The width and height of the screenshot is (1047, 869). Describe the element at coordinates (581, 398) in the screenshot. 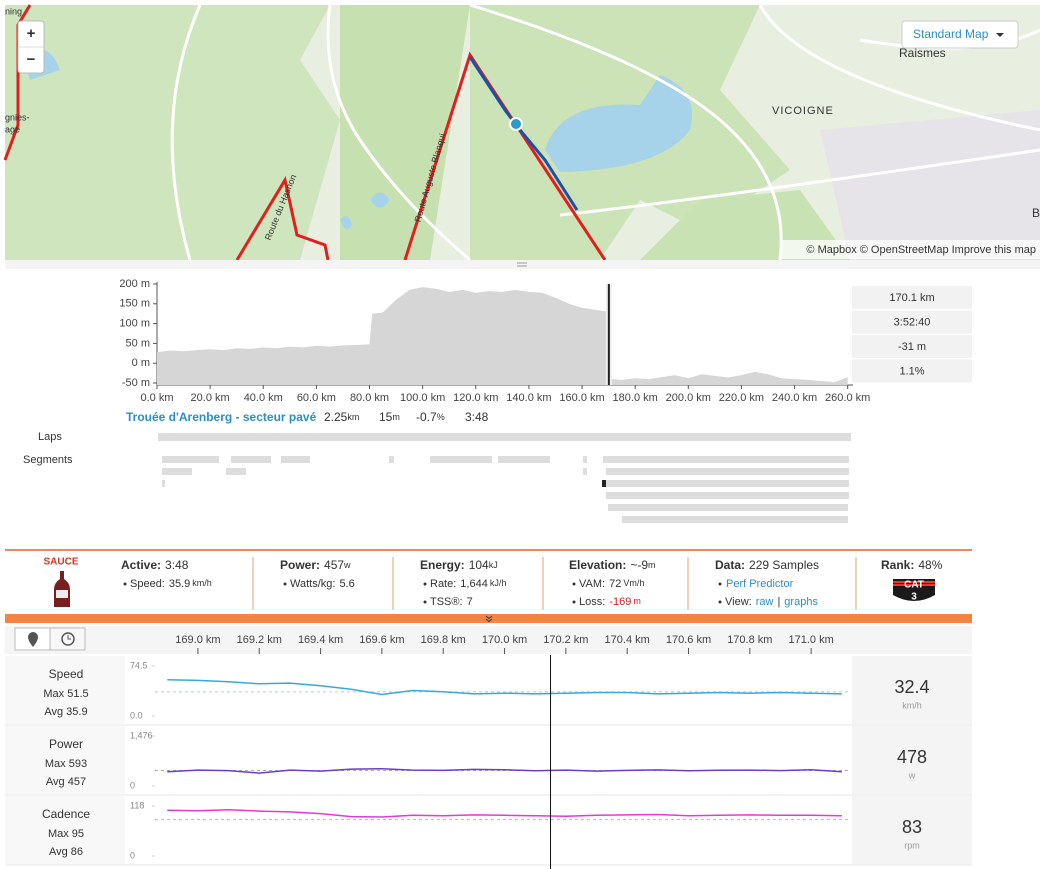

I see `x-tick-label: 160.0 km` at that location.